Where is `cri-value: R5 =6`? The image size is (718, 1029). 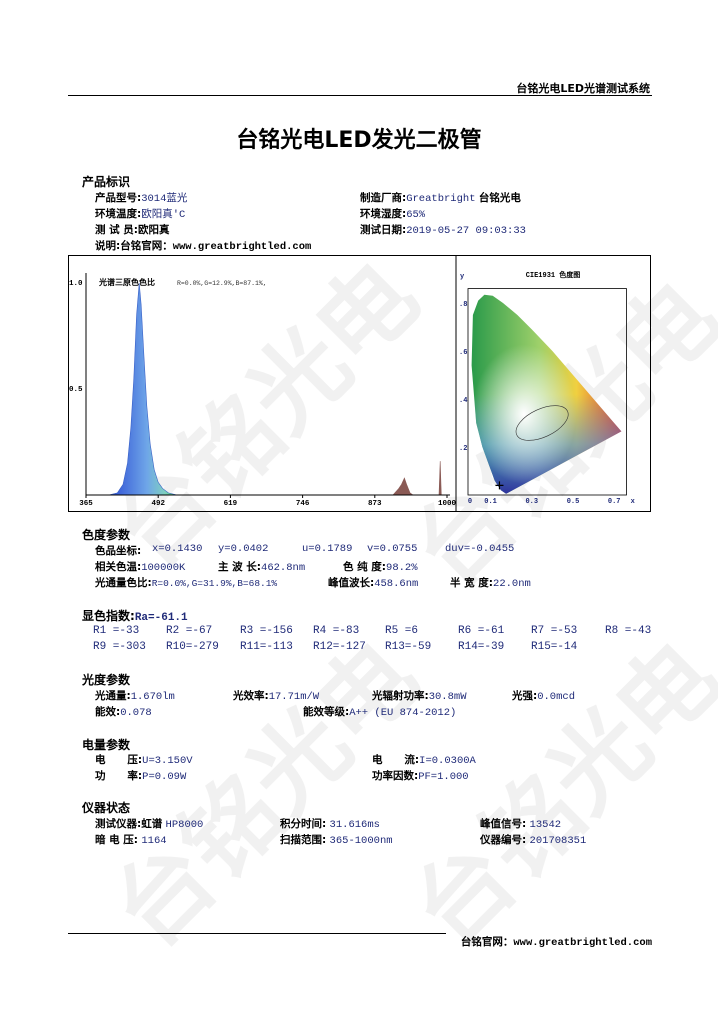 cri-value: R5 =6 is located at coordinates (402, 631).